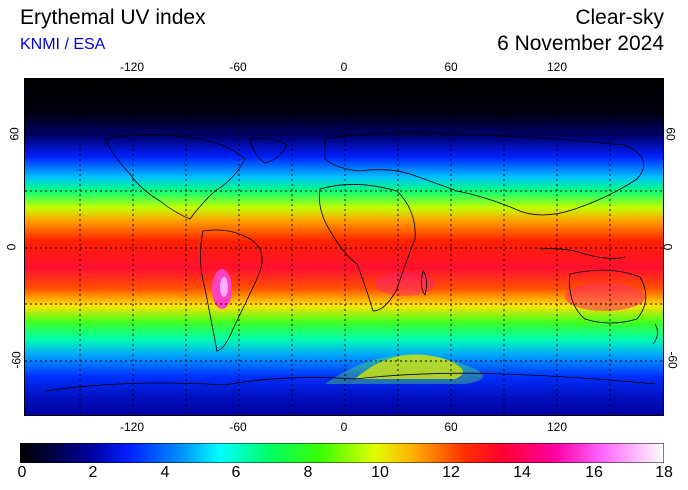  Describe the element at coordinates (605, 297) in the screenshot. I see `uv-hotspot-australia` at that location.